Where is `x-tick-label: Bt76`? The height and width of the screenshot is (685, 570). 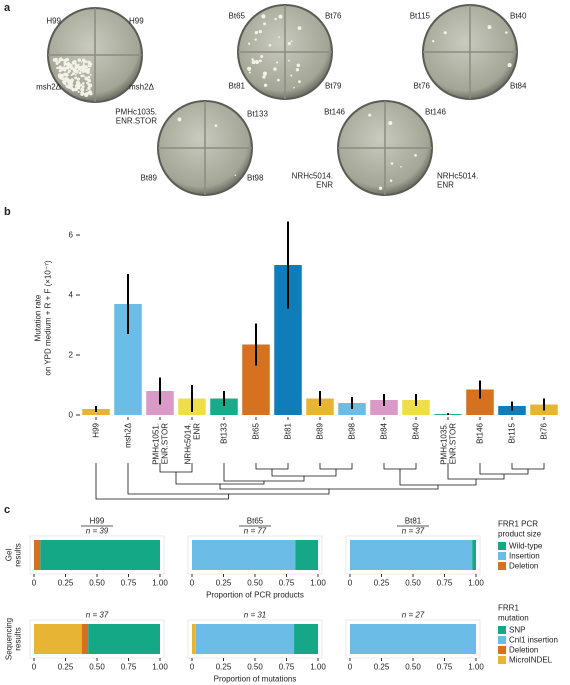
x-tick-label: Bt76 is located at coordinates (544, 430).